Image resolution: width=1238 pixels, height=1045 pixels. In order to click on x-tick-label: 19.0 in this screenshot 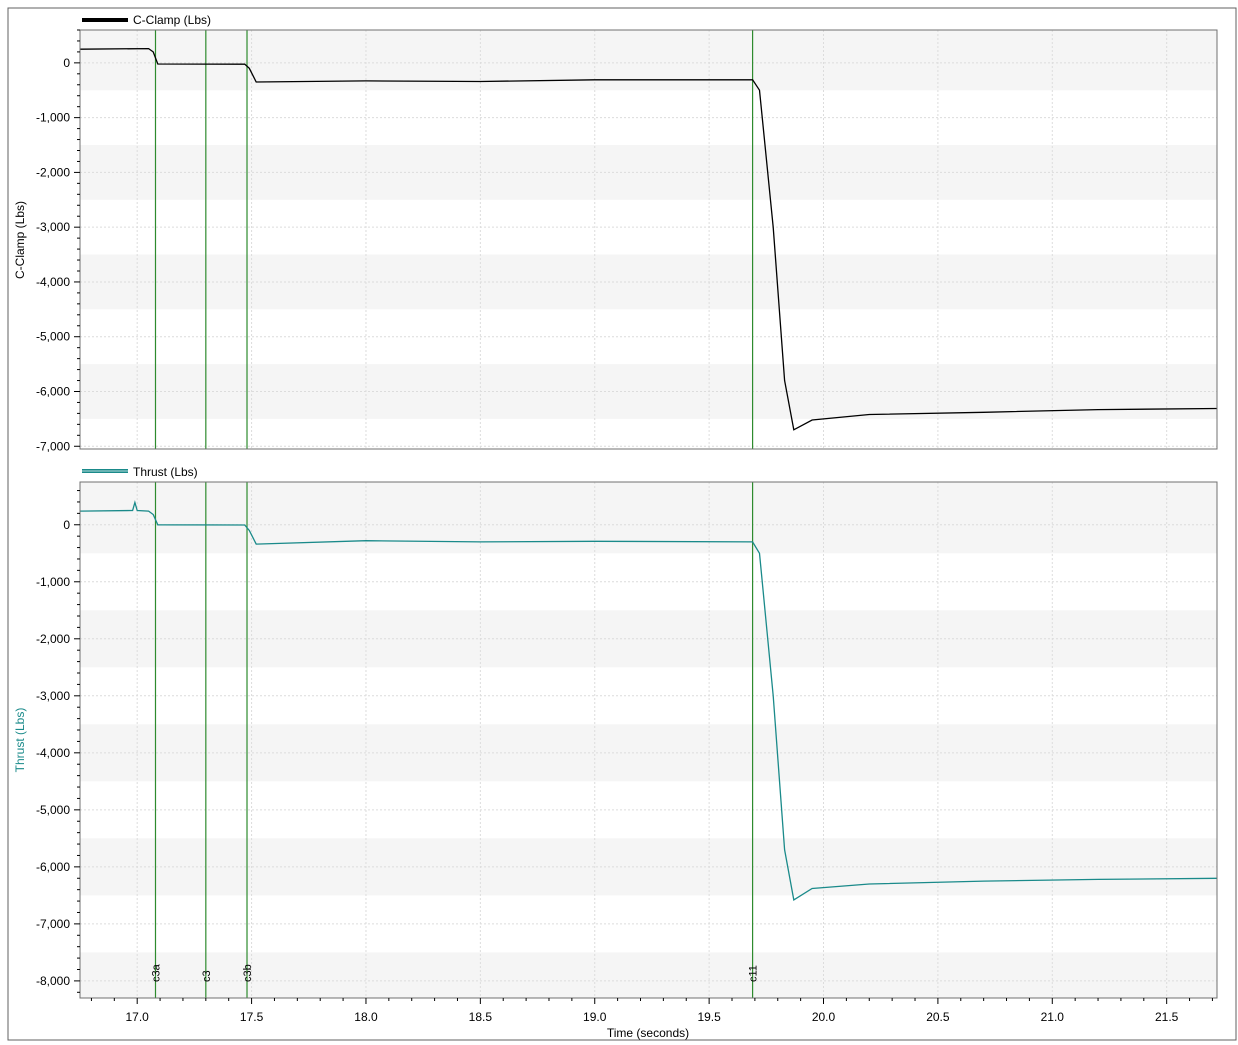, I will do `click(595, 1017)`.